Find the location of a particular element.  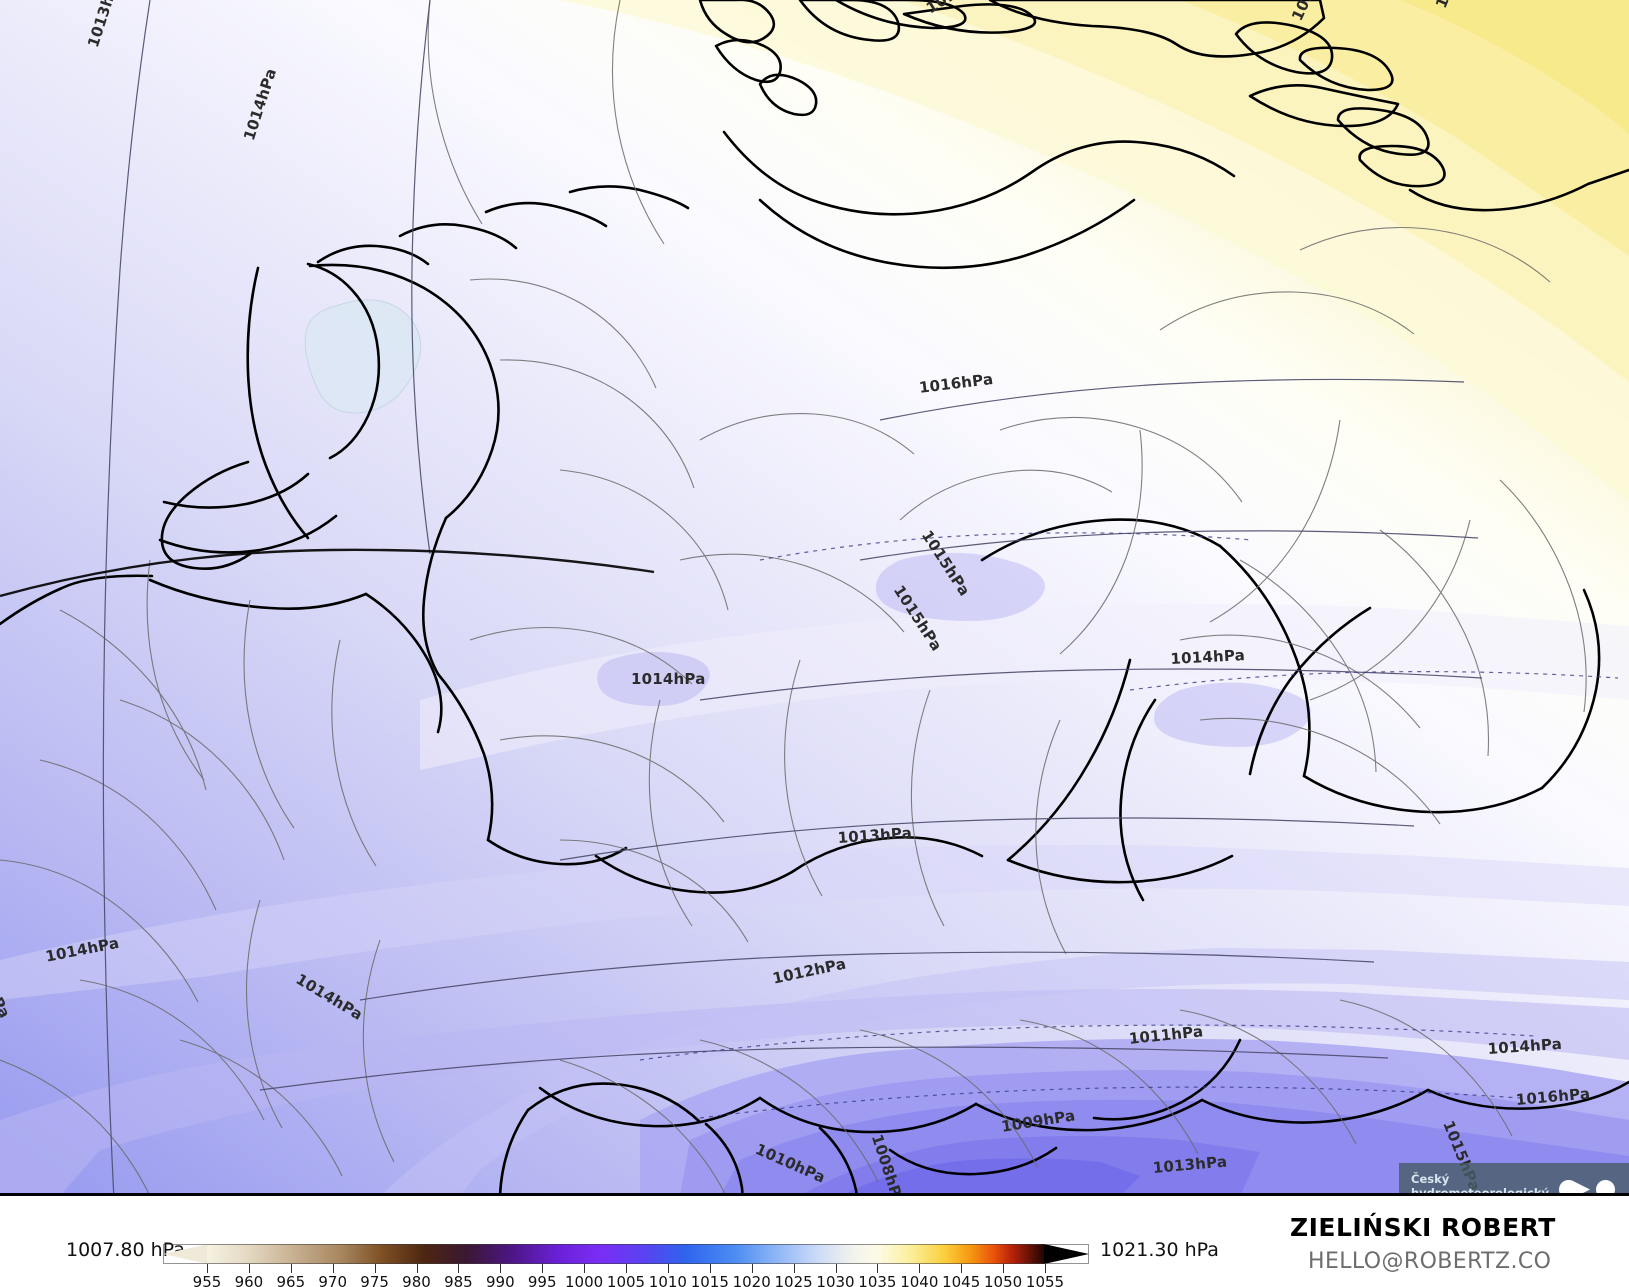

colorbar-tick-label: 1040 is located at coordinates (919, 1280).